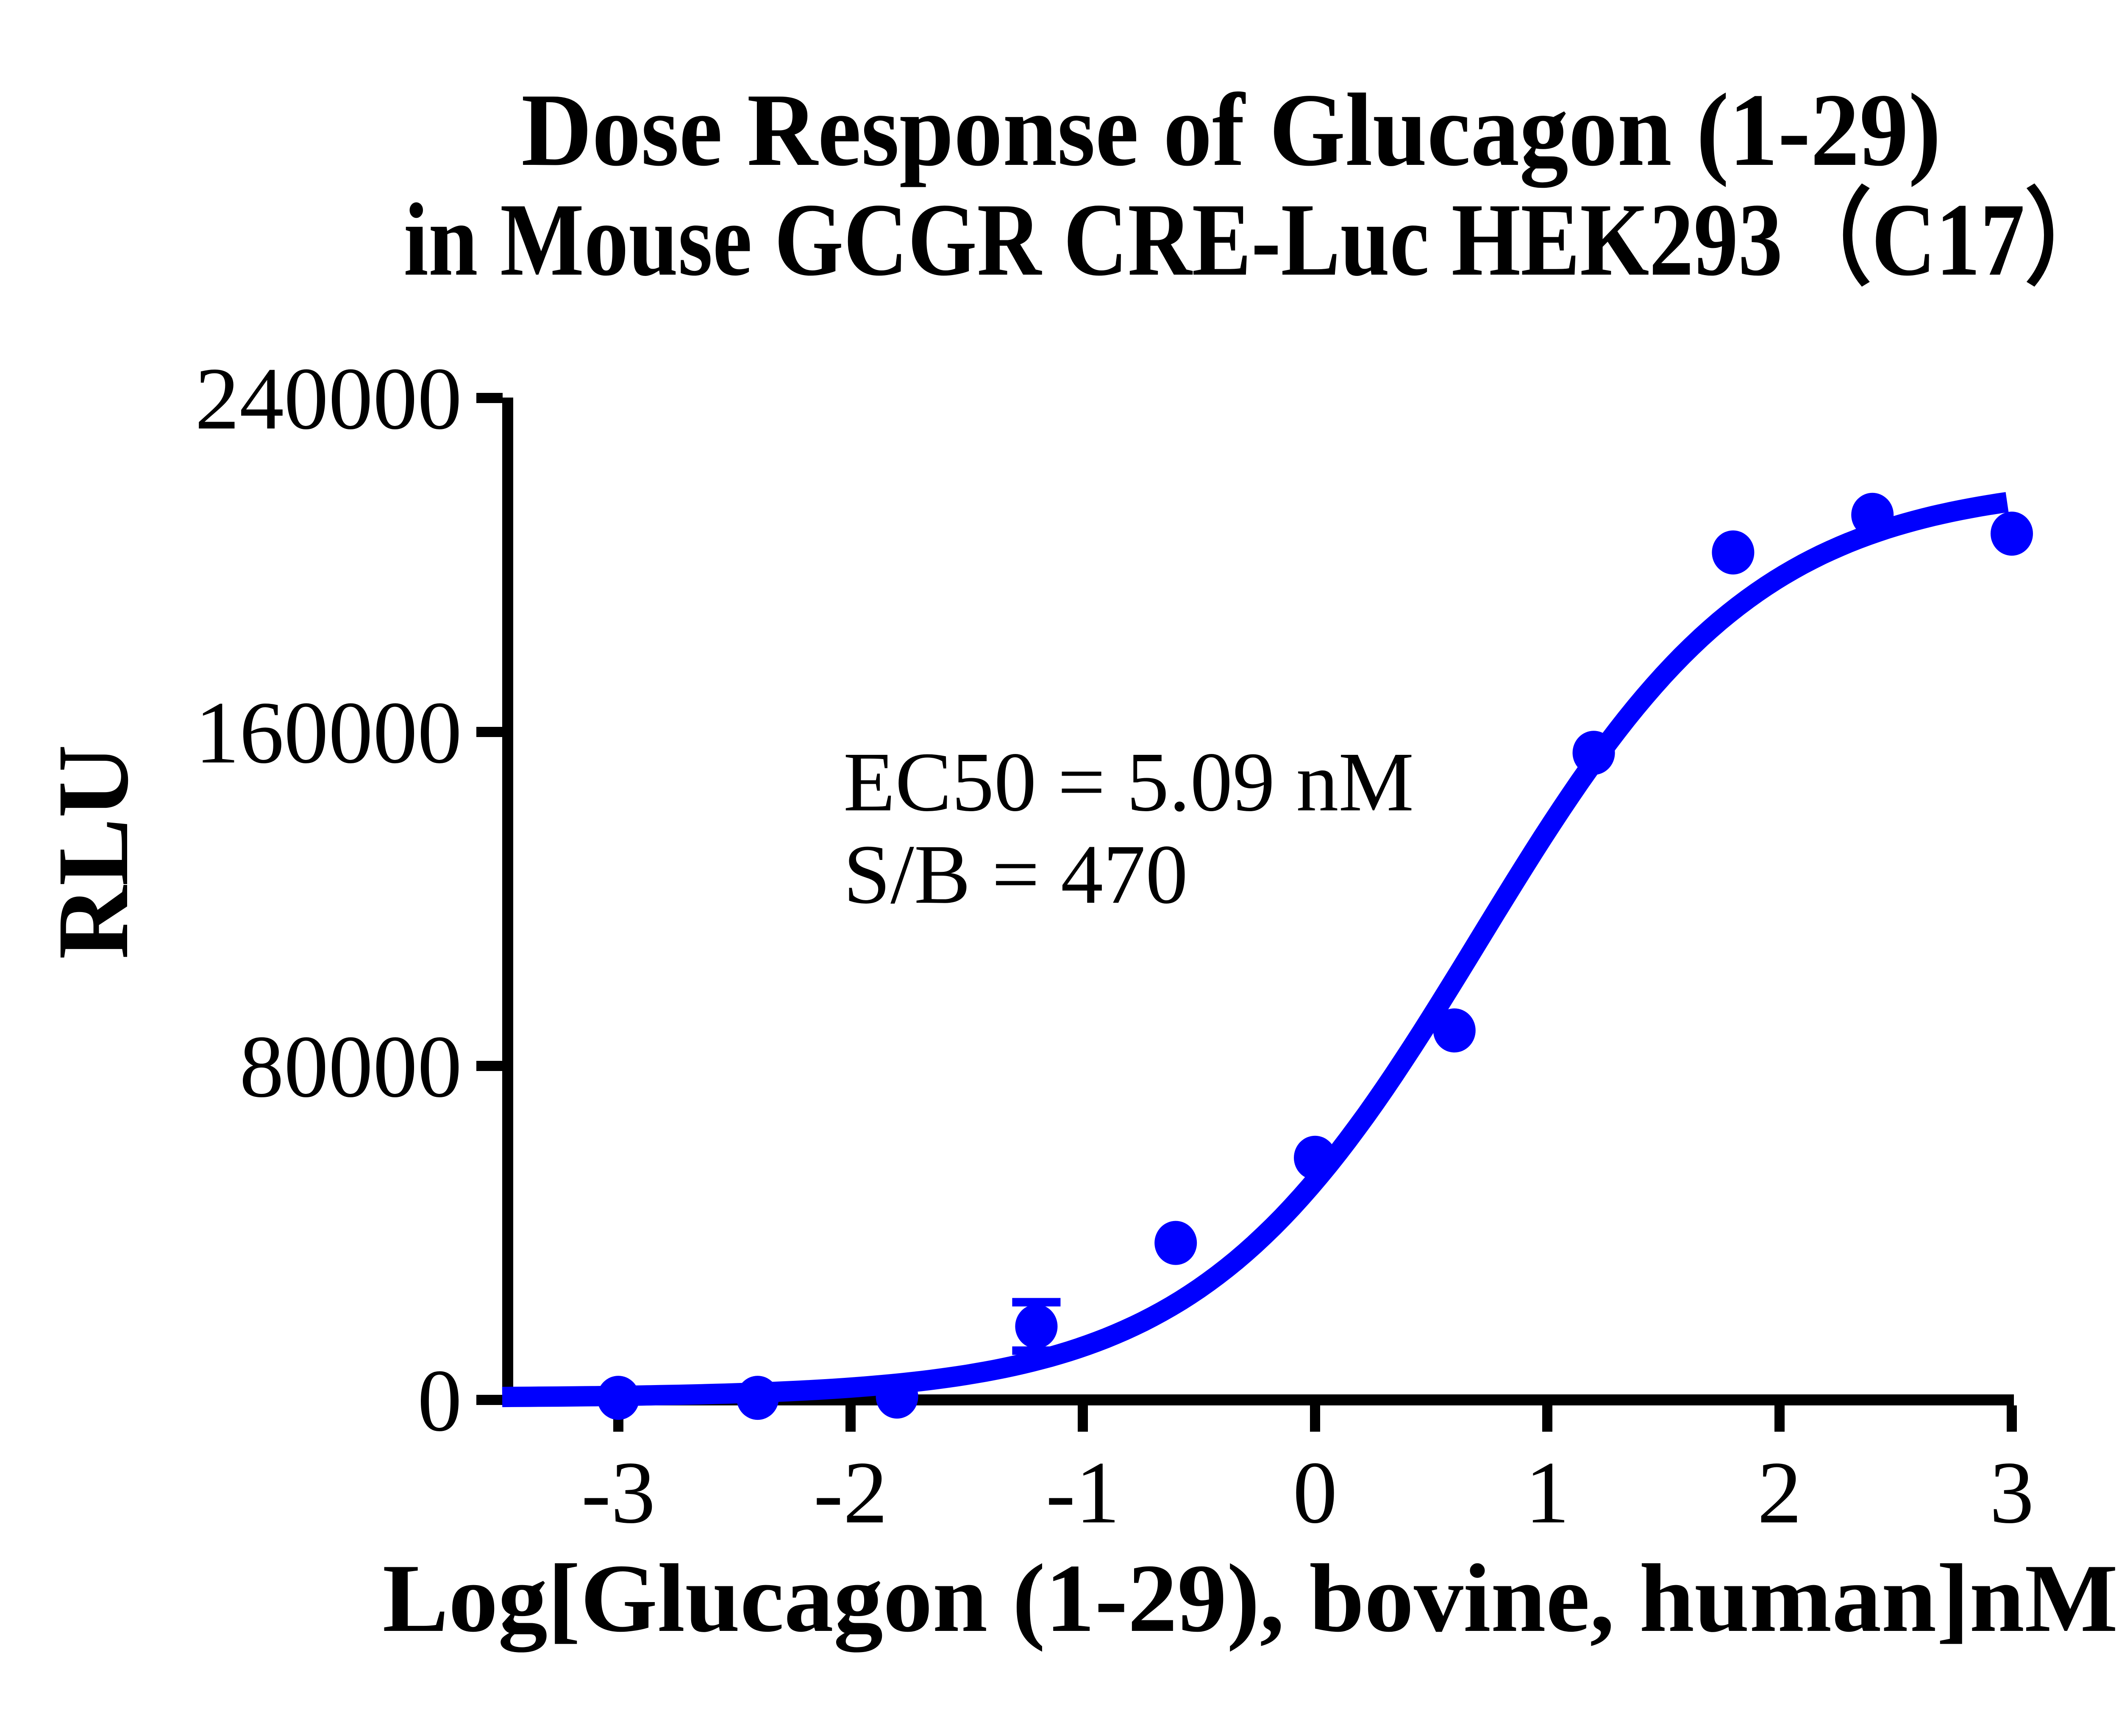 The width and height of the screenshot is (2119, 1736). I want to click on y-tick-label-160000: 160000, so click(328, 733).